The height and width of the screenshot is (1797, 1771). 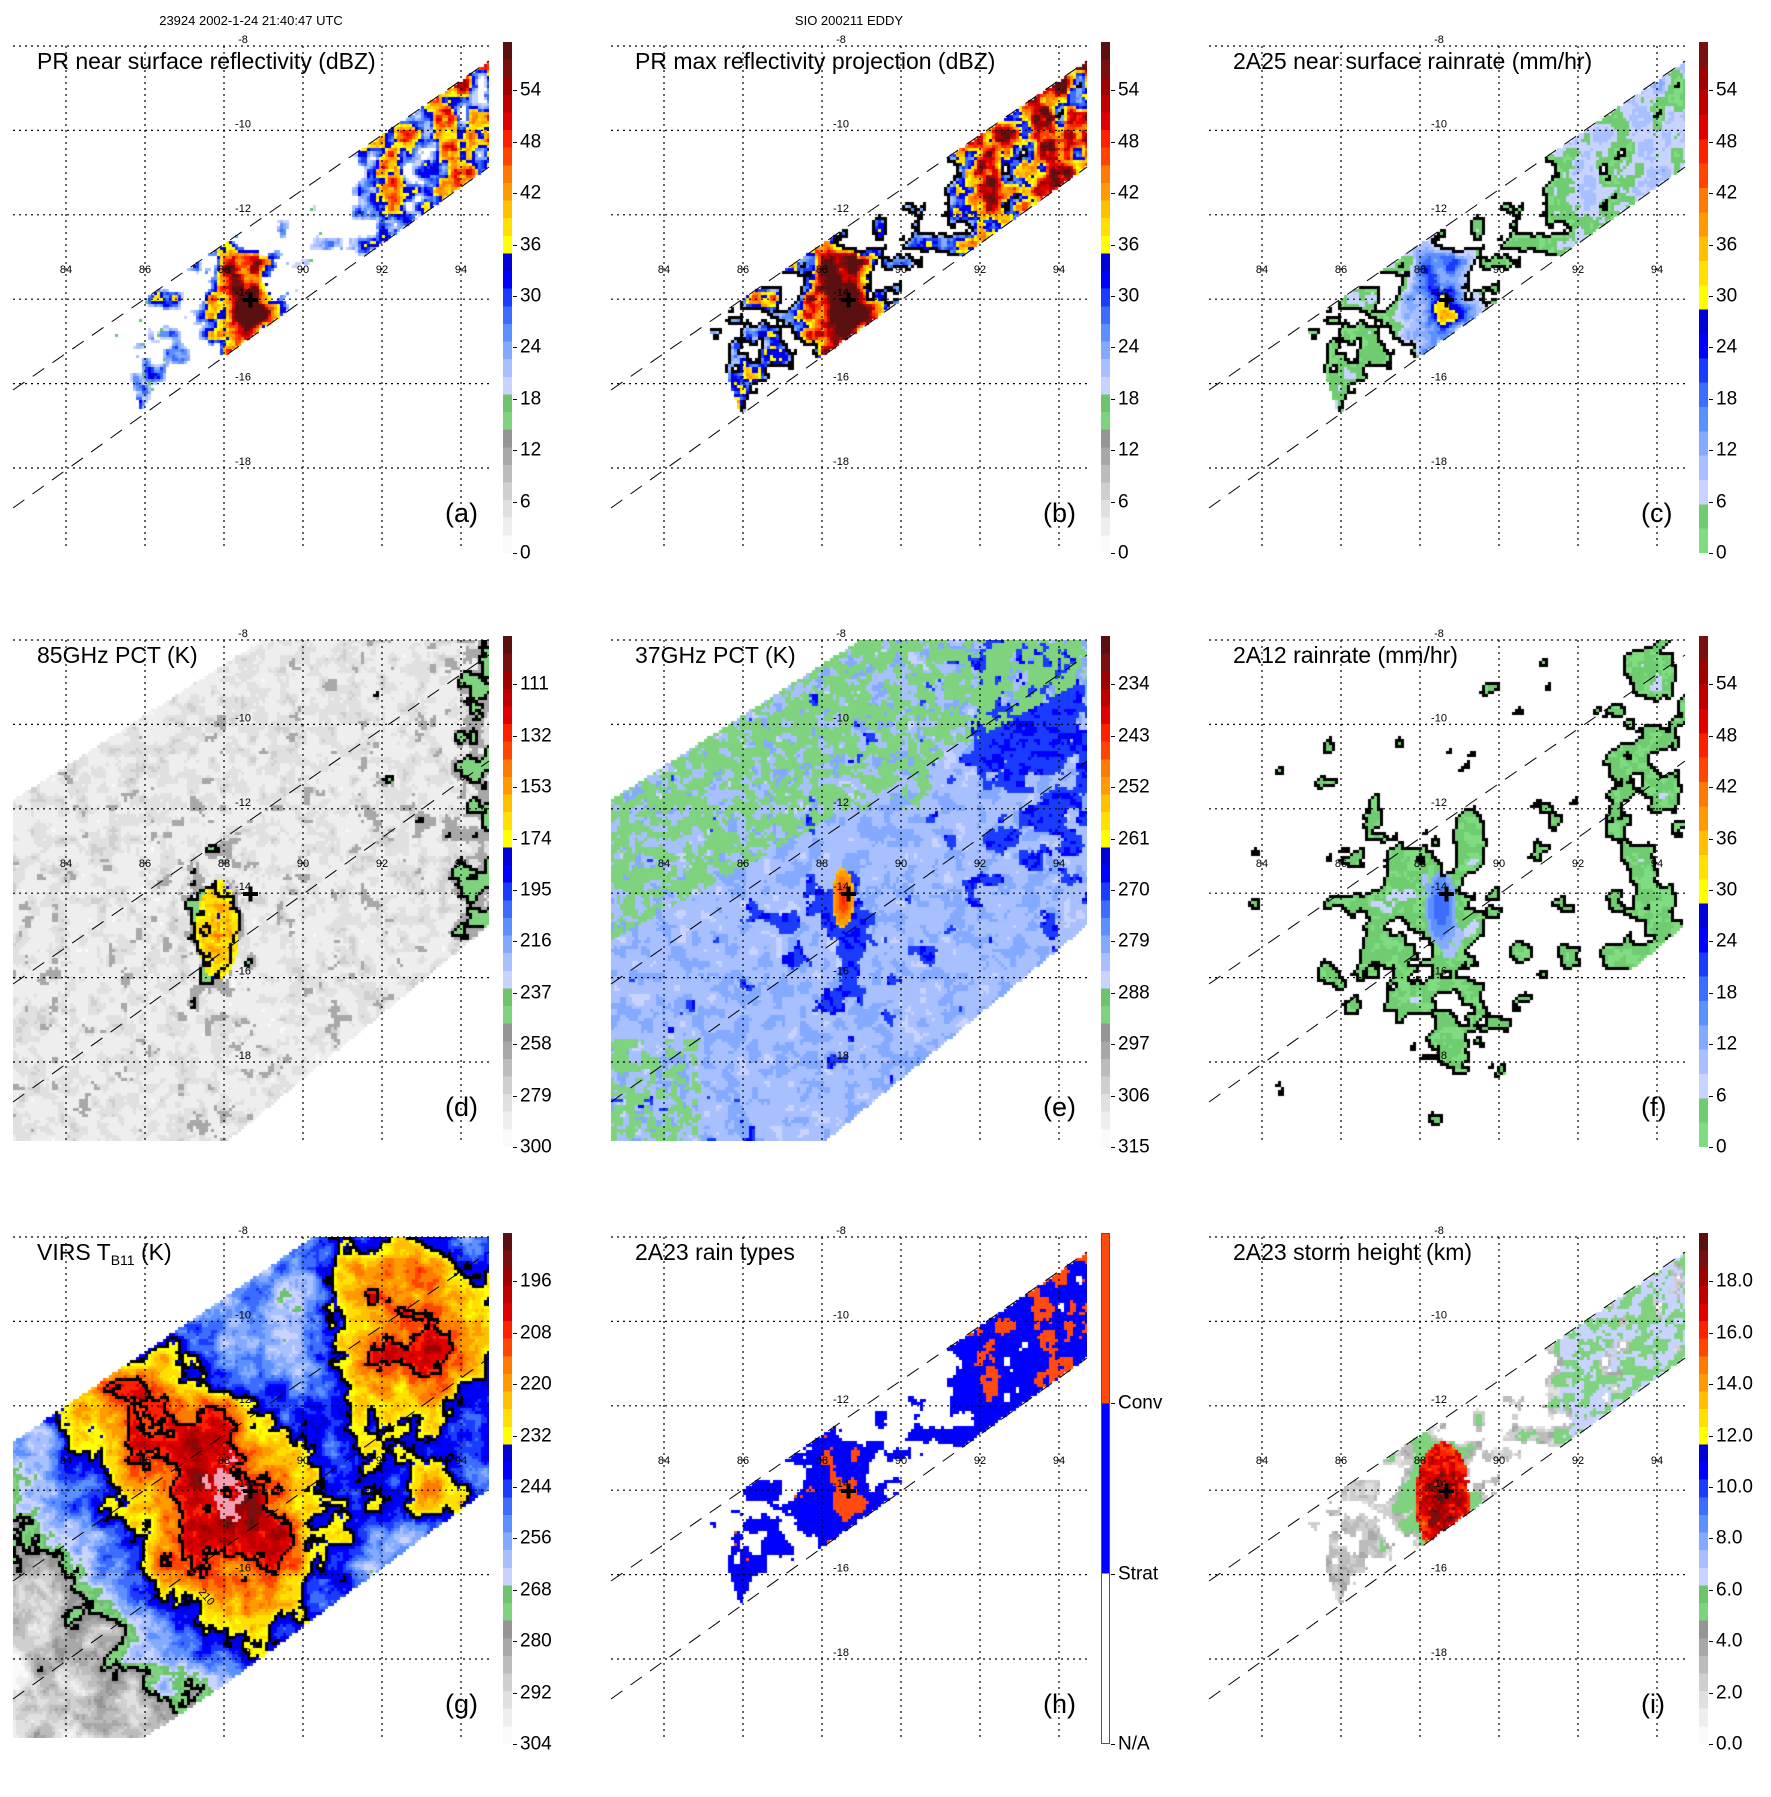 What do you see at coordinates (1059, 1704) in the screenshot?
I see `panel-letter: (h)` at bounding box center [1059, 1704].